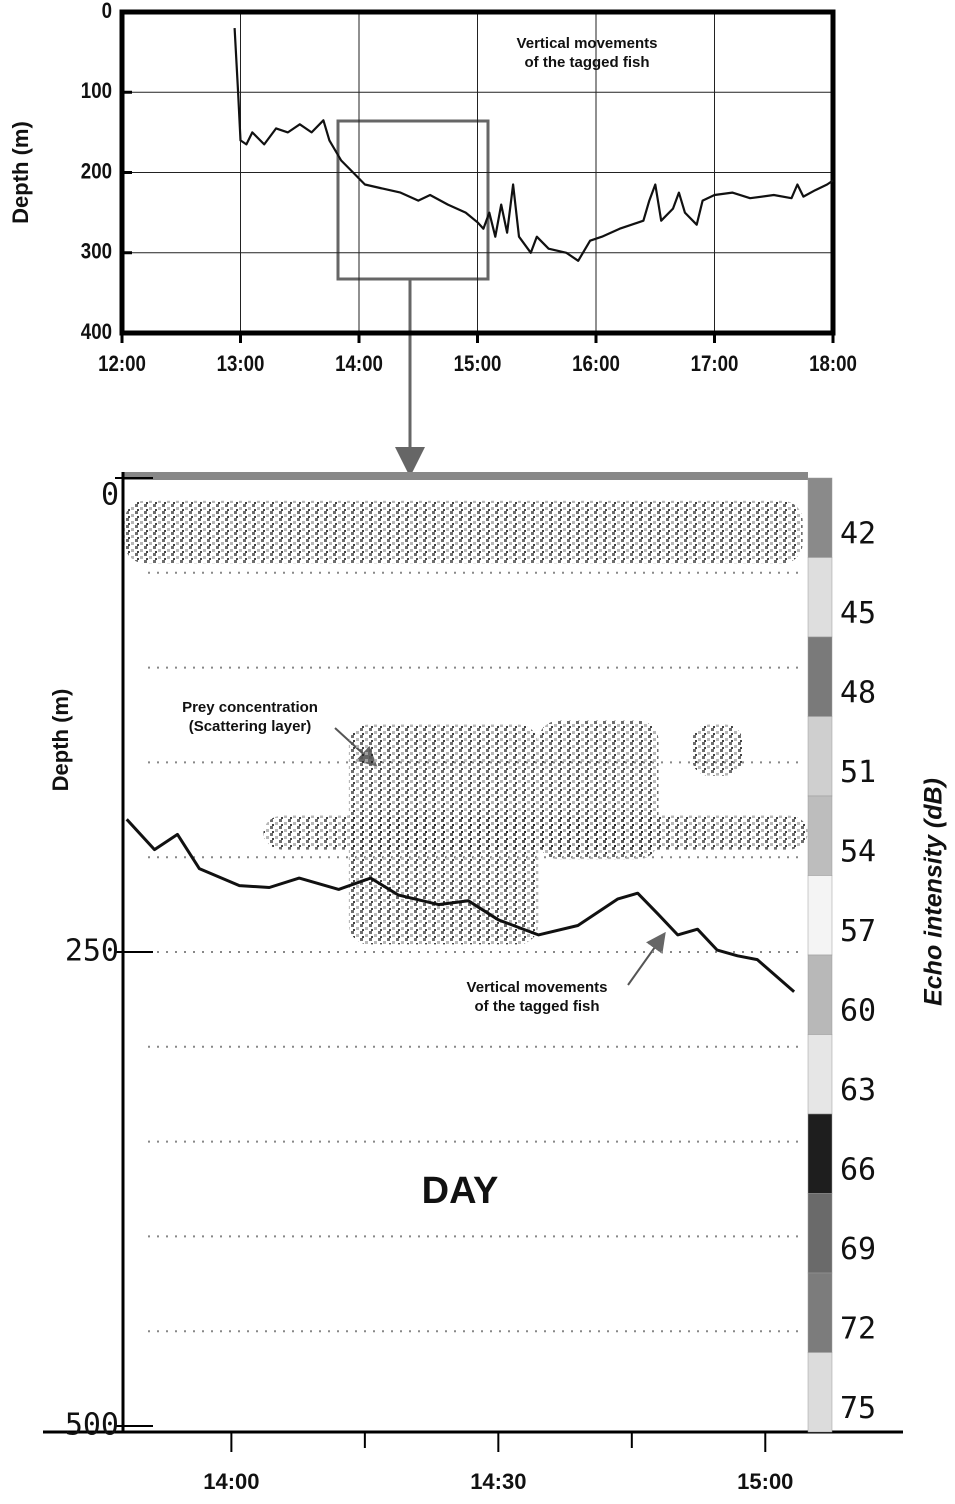 This screenshot has width=955, height=1504. I want to click on x-tick-label: 18:00, so click(833, 364).